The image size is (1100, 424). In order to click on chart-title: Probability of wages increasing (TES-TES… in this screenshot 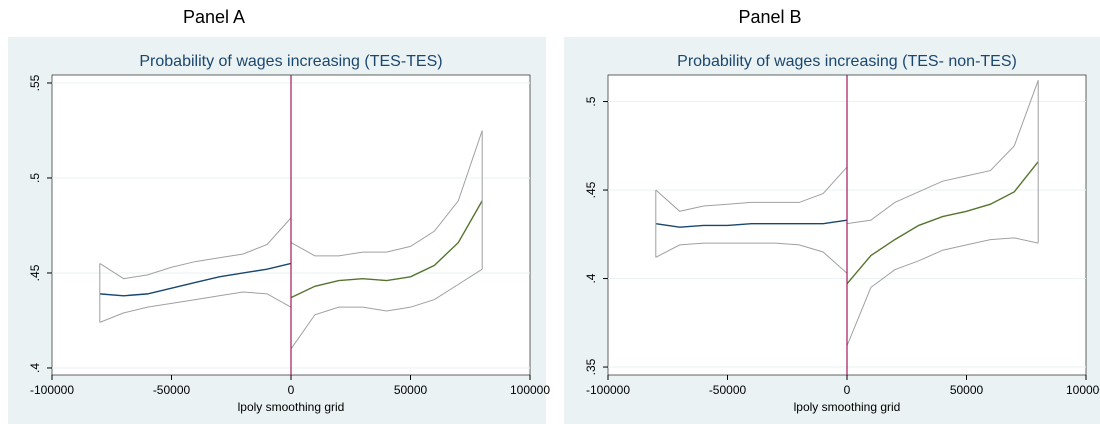, I will do `click(290, 61)`.